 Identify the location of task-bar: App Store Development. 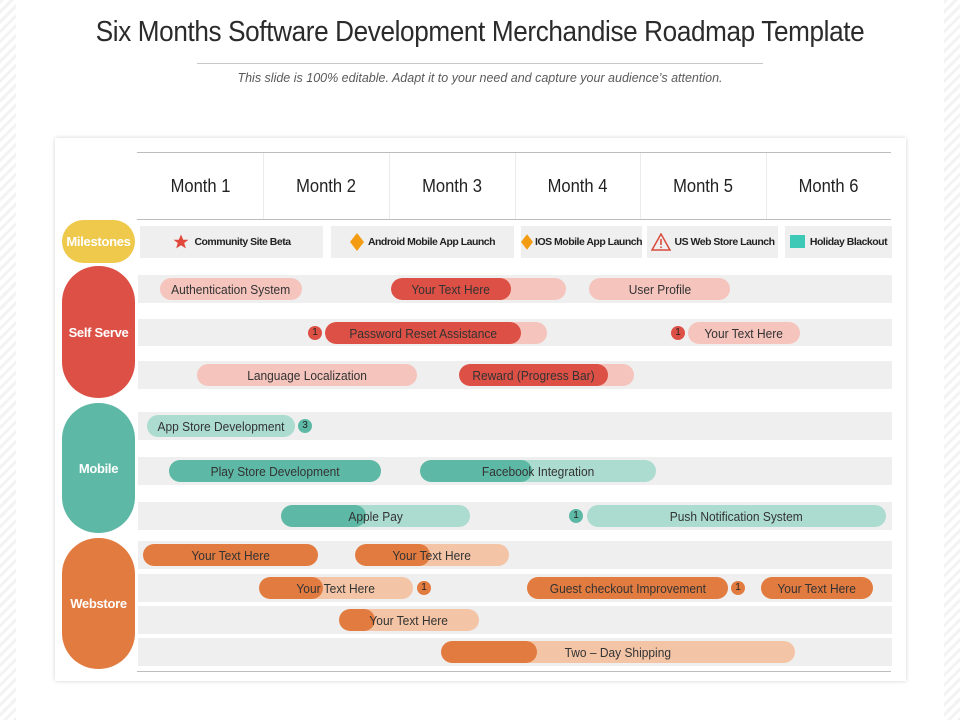
(221, 426).